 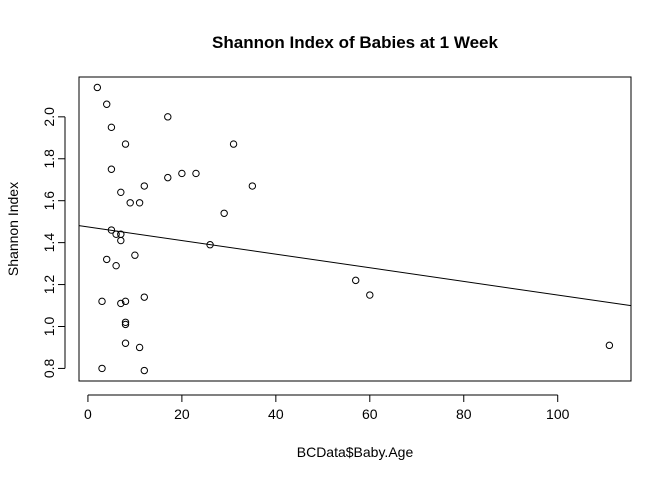 I want to click on y-tick-label: 1.2, so click(x=49, y=285).